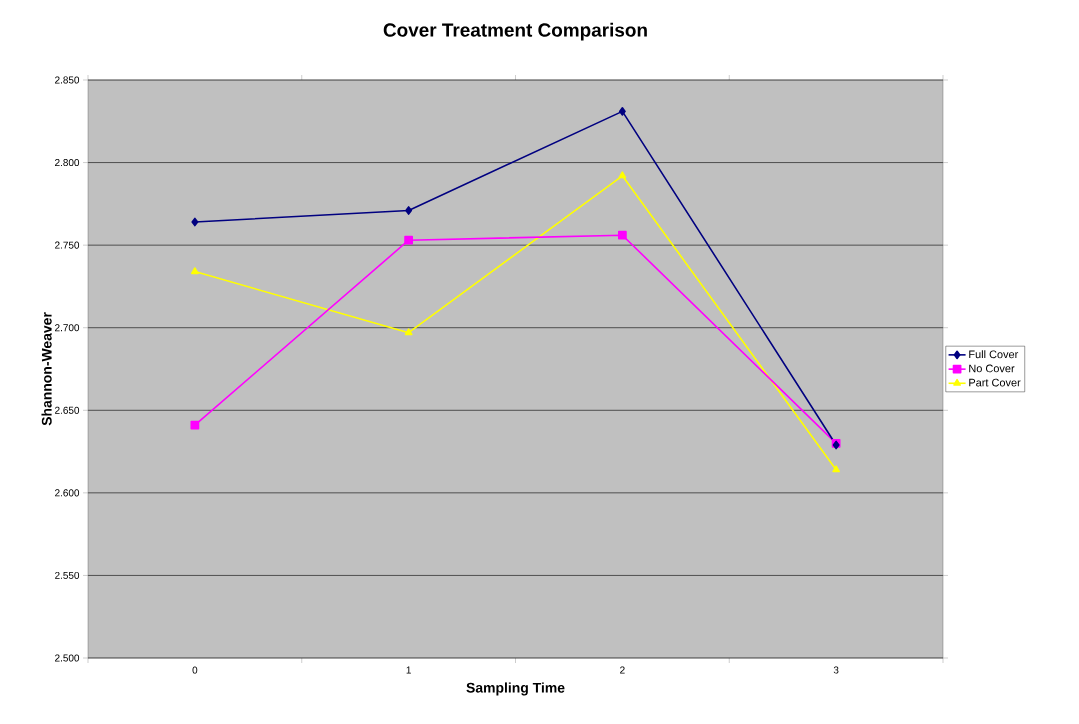 The image size is (1079, 724). Describe the element at coordinates (195, 670) in the screenshot. I see `x-tick-label: 0` at that location.